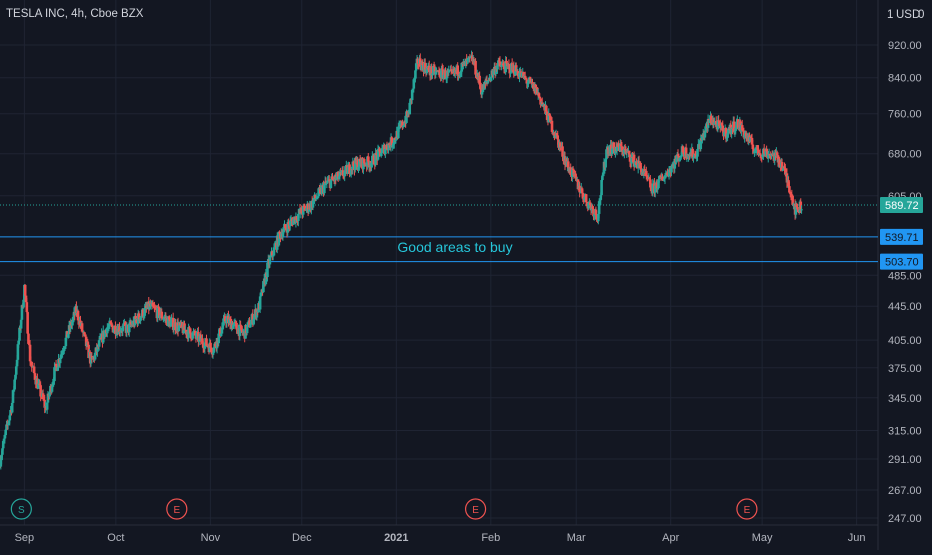 This screenshot has width=932, height=555. I want to click on price-tick-label: 445.00, so click(905, 307).